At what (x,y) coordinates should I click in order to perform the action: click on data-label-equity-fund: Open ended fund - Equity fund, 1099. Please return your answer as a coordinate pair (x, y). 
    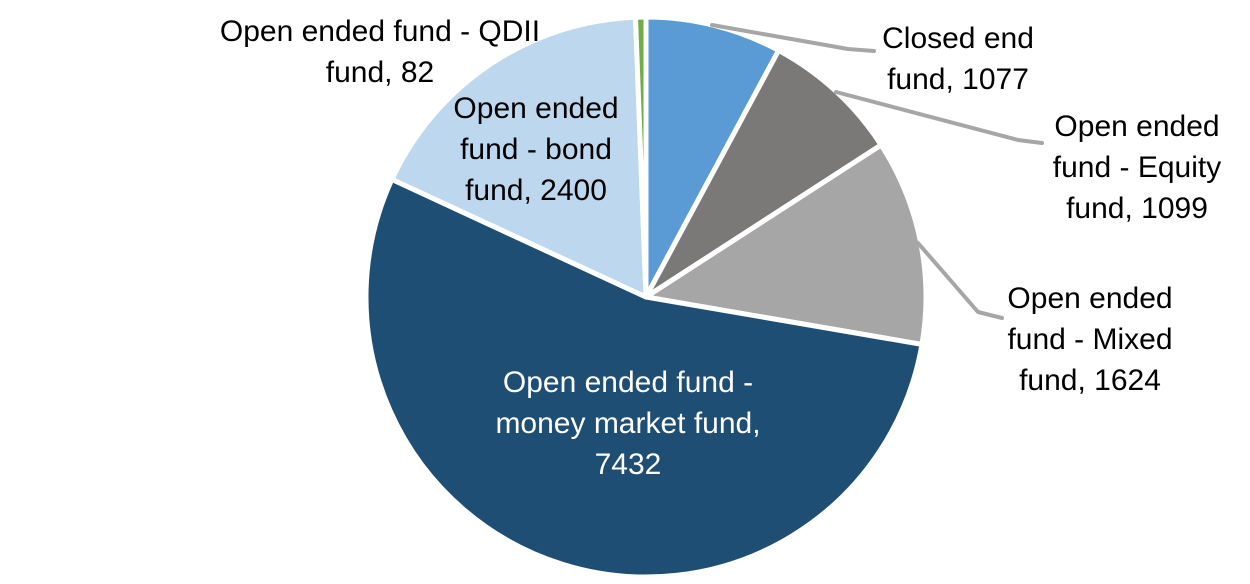
    Looking at the image, I should click on (1137, 167).